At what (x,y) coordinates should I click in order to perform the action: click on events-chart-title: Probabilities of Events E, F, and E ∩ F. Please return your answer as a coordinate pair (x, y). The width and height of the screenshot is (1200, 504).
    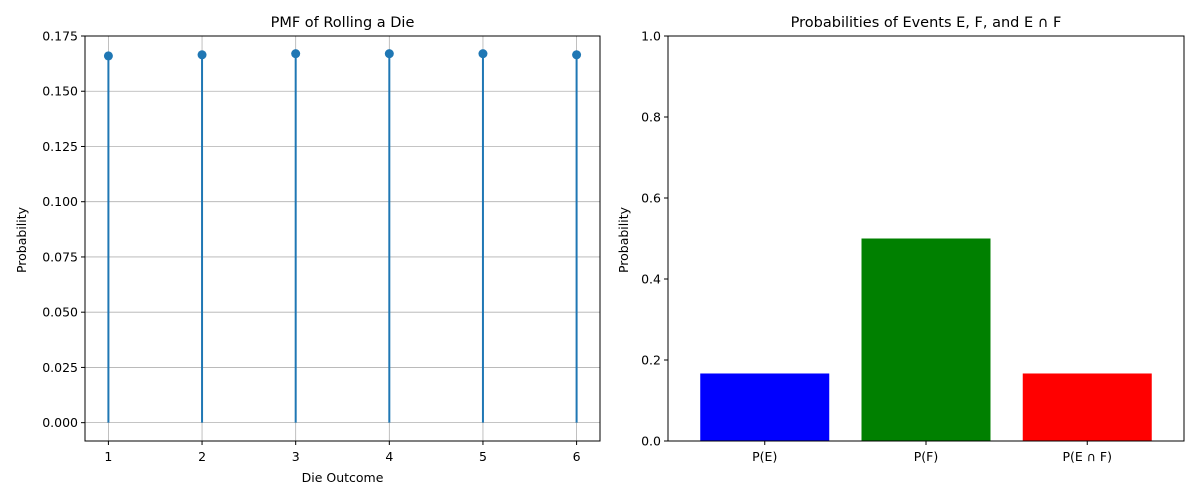
    Looking at the image, I should click on (926, 23).